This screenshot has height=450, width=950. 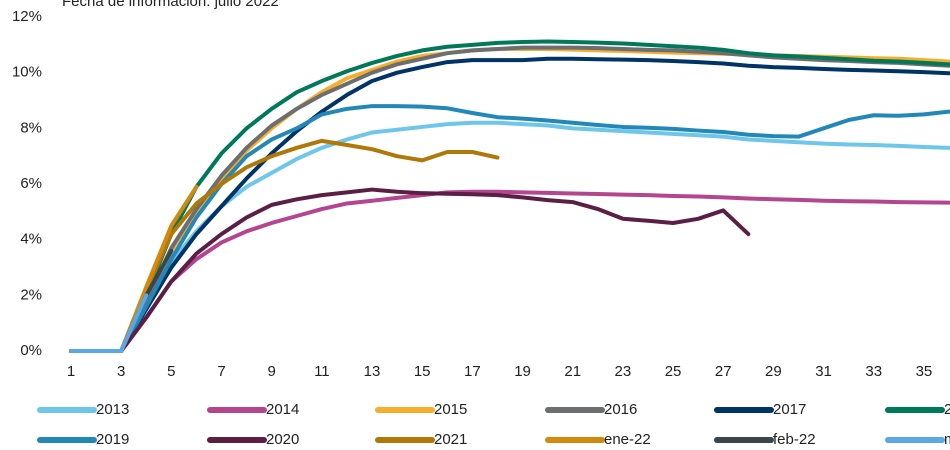 I want to click on x-tick-label: 13, so click(x=372, y=371).